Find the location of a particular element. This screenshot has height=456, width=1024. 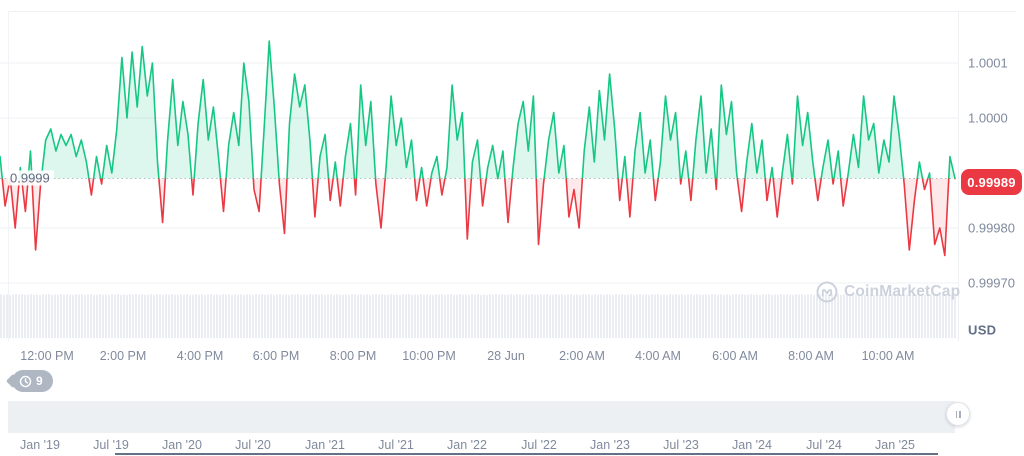

range-axis-tick-label: Jan '19 is located at coordinates (40, 445).